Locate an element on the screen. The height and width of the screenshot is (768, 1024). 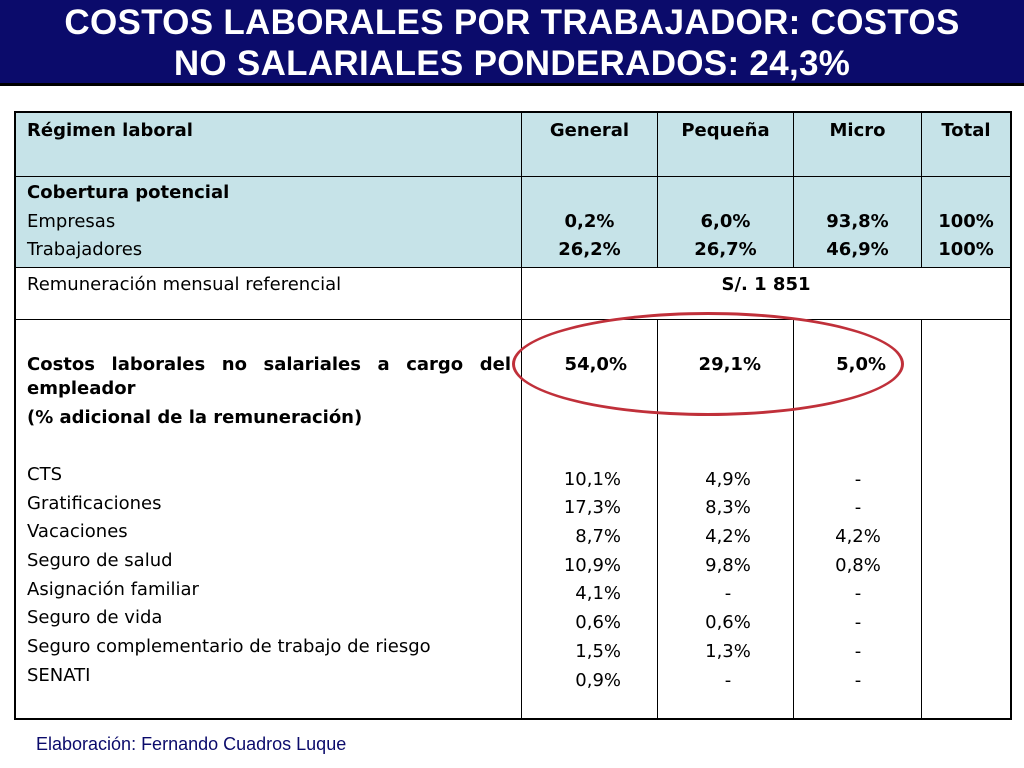
item-micro-value: 0,8% is located at coordinates (858, 565).